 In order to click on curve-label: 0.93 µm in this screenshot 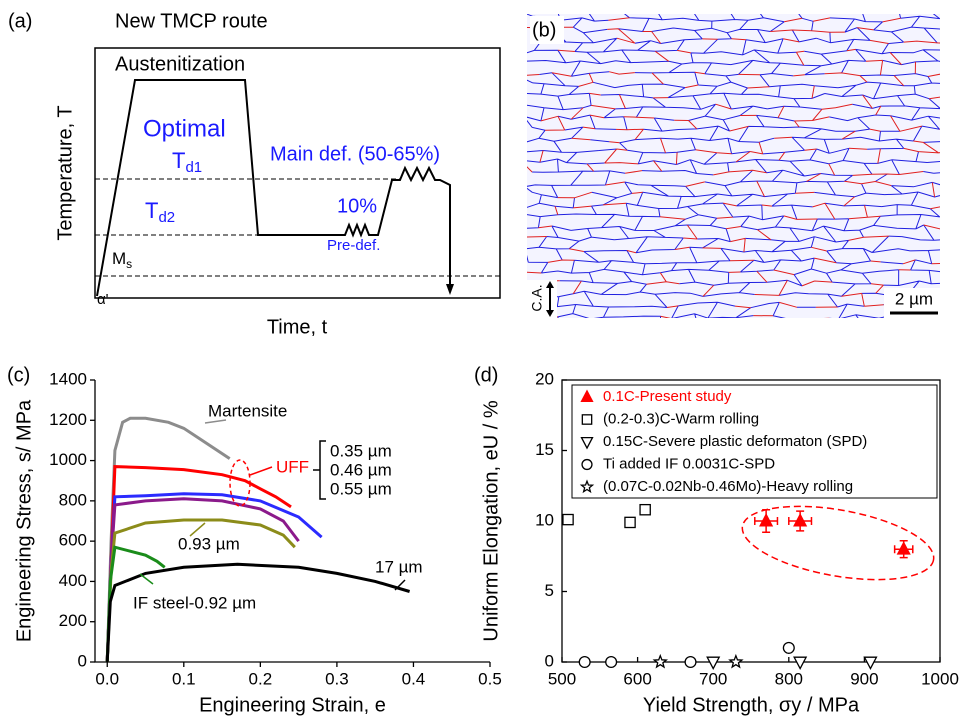, I will do `click(209, 543)`.